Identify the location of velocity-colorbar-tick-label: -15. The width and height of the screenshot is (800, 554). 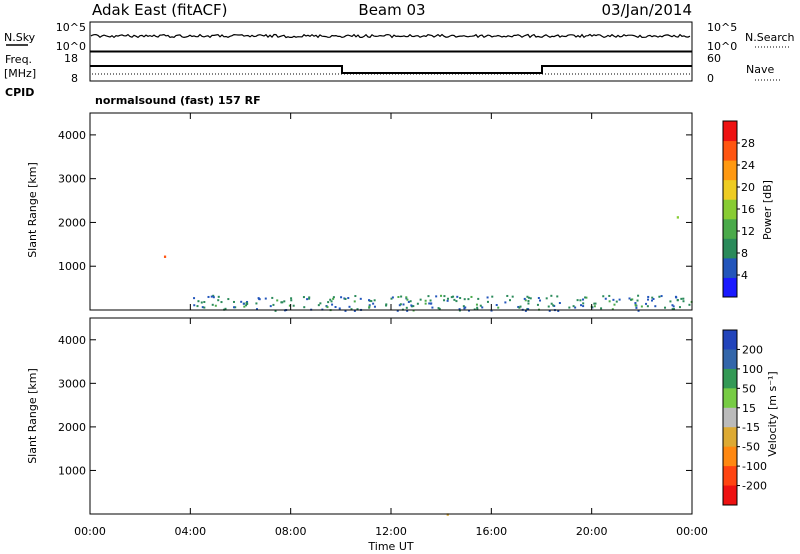
(751, 427).